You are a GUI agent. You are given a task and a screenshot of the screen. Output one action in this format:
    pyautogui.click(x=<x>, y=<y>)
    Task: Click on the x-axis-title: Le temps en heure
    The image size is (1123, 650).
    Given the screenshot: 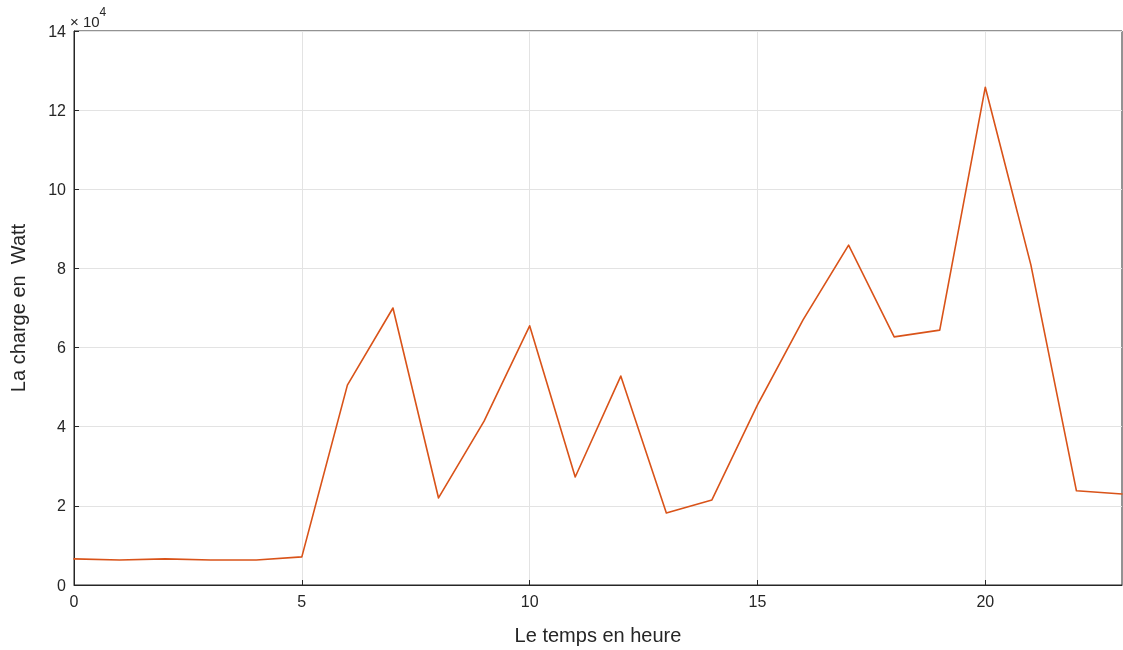 What is the action you would take?
    pyautogui.click(x=598, y=635)
    